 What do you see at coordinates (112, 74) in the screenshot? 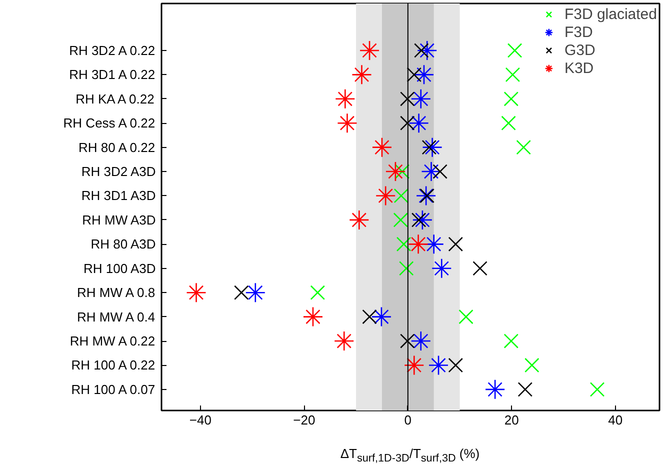
I see `y-tick-label: RH 3D1 A 0.22` at bounding box center [112, 74].